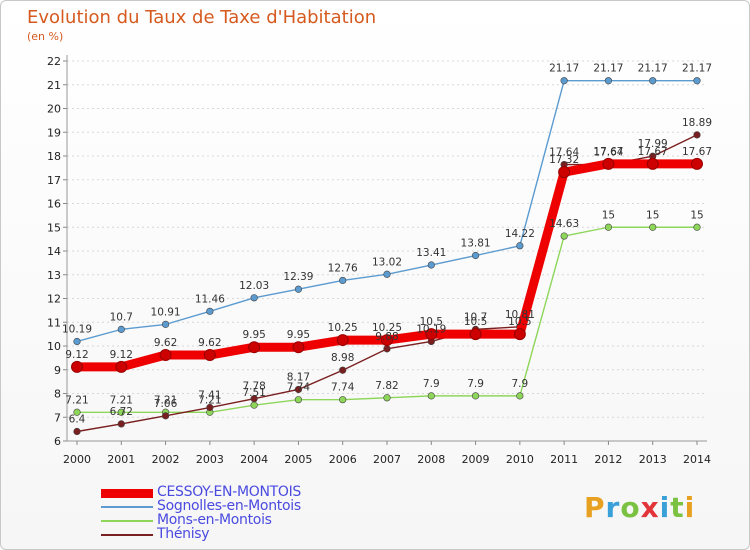 The image size is (750, 550). I want to click on logo-letter: x, so click(650, 507).